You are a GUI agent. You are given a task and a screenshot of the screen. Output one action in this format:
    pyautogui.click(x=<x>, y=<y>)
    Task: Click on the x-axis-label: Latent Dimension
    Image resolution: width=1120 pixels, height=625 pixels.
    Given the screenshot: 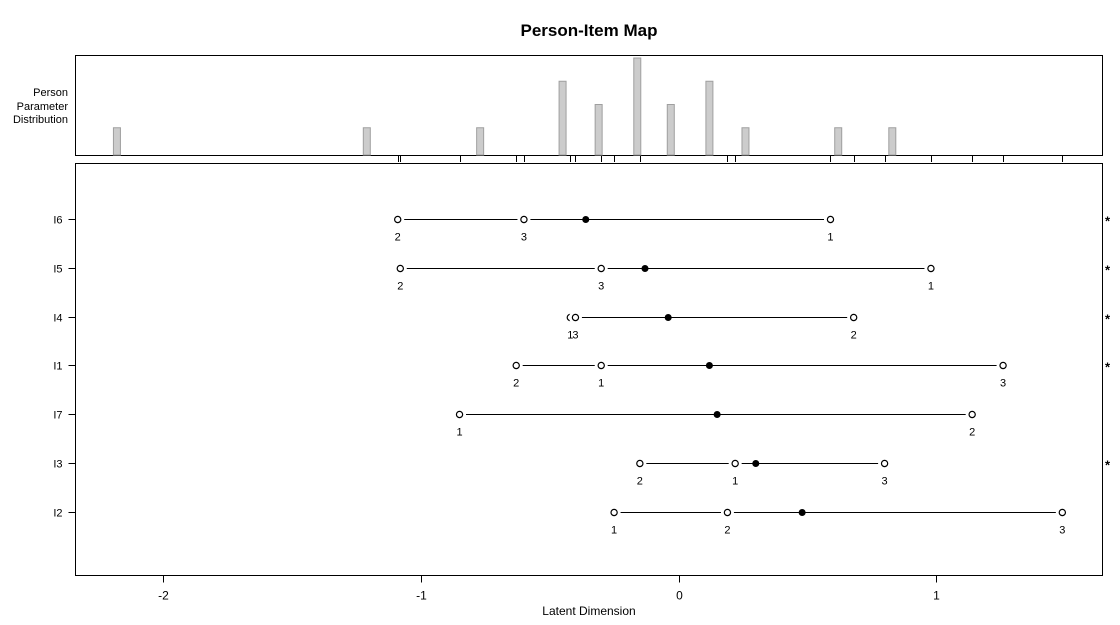 What is the action you would take?
    pyautogui.click(x=589, y=611)
    